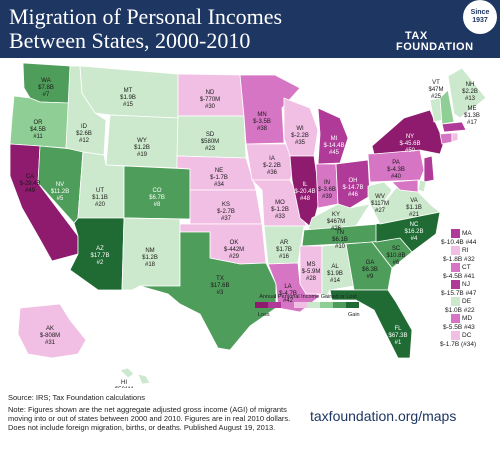 This screenshot has height=455, width=500. I want to click on state-label-VA-value: $1.1B, so click(414, 208).